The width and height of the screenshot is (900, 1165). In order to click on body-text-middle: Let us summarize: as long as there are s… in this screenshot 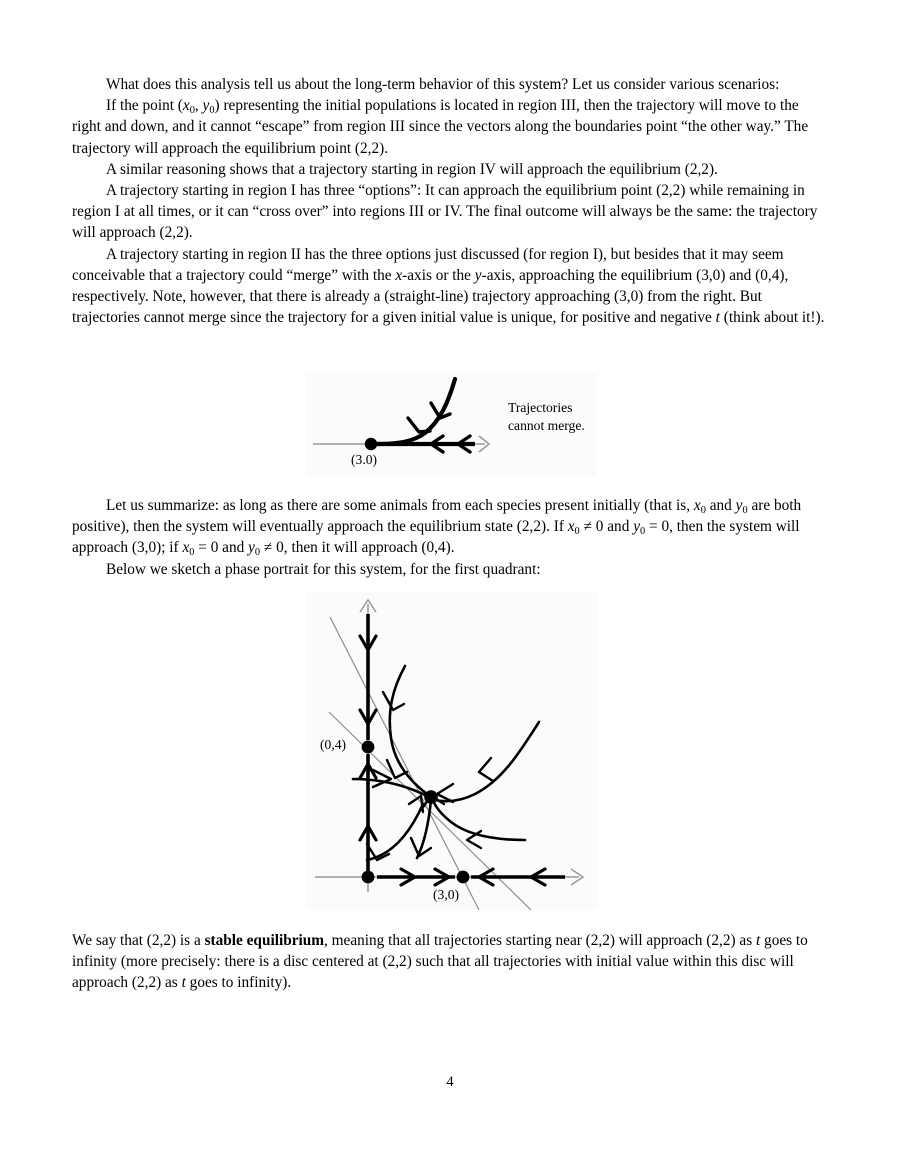, I will do `click(450, 537)`.